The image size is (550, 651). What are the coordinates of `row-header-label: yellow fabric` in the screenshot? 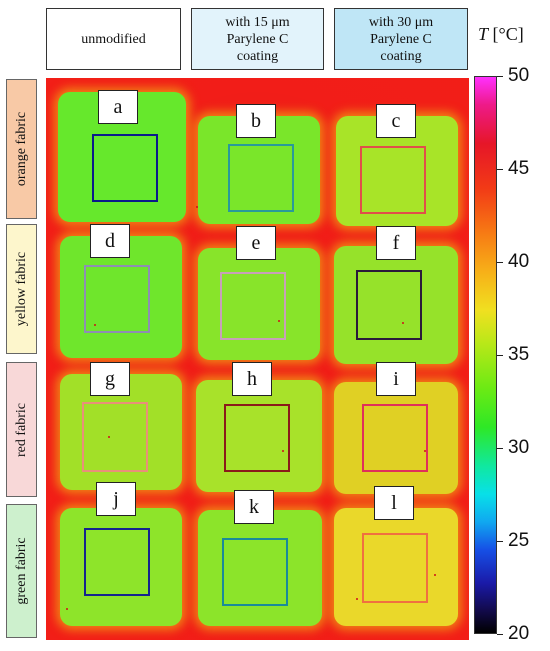 It's located at (21, 289).